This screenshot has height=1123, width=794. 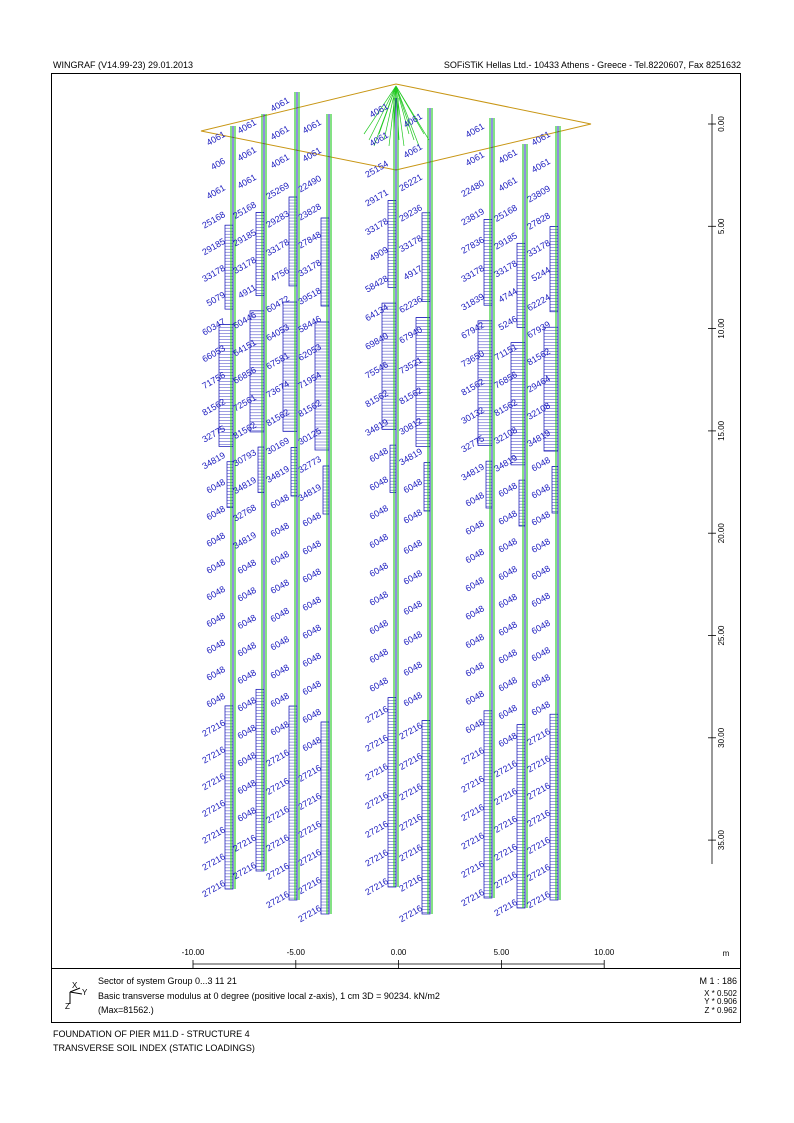 I want to click on pile-value-label: 29236, so click(x=410, y=212).